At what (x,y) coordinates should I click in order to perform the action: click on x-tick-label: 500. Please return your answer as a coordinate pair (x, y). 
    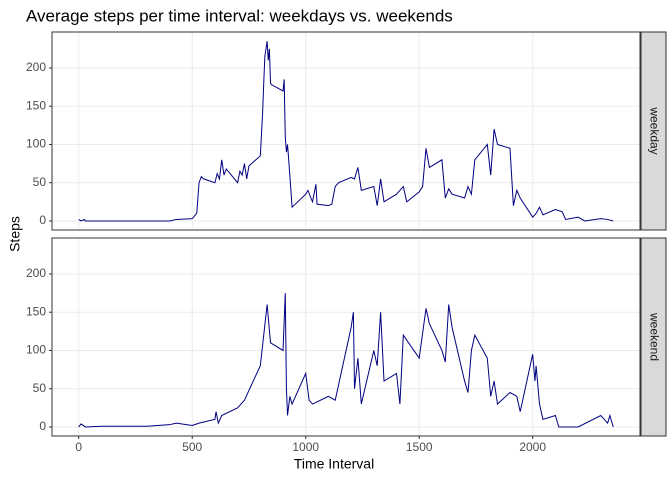
    Looking at the image, I should click on (192, 447).